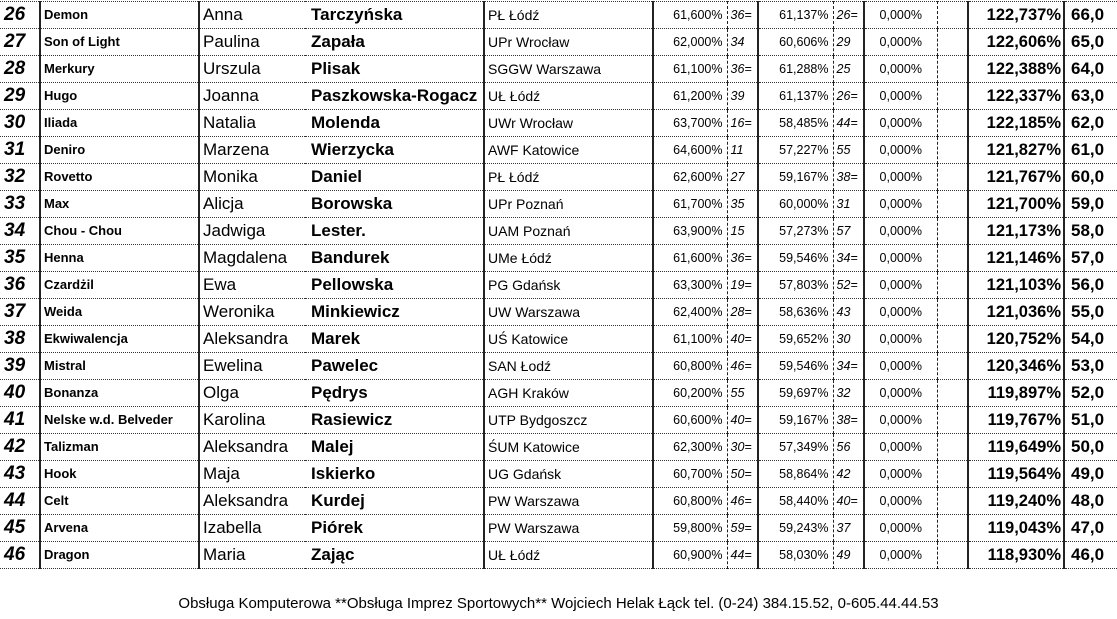 This screenshot has height=619, width=1117. I want to click on total-score-cell: 121,146%, so click(1016, 258).